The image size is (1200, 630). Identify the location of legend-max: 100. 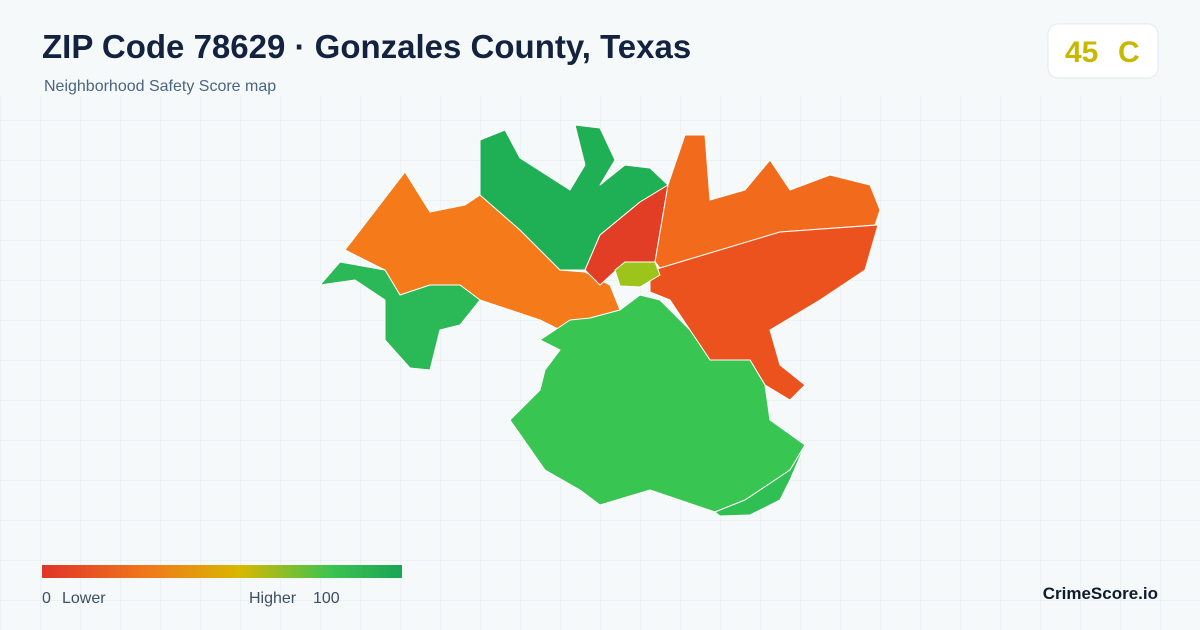
(326, 598).